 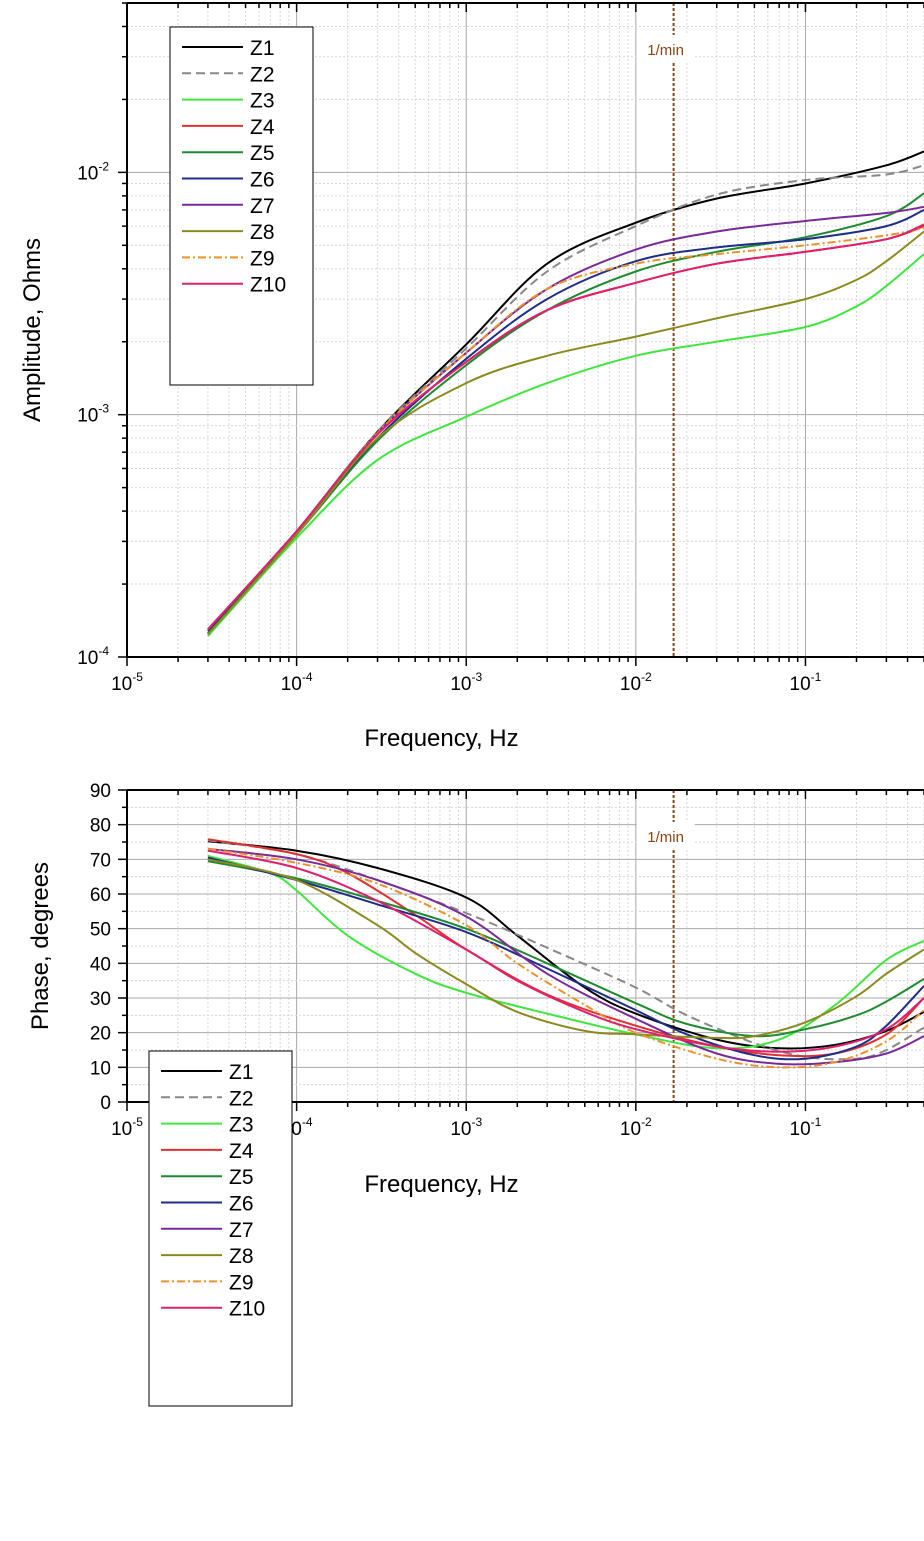 I want to click on y-tick-label: 0, so click(x=105, y=1103).